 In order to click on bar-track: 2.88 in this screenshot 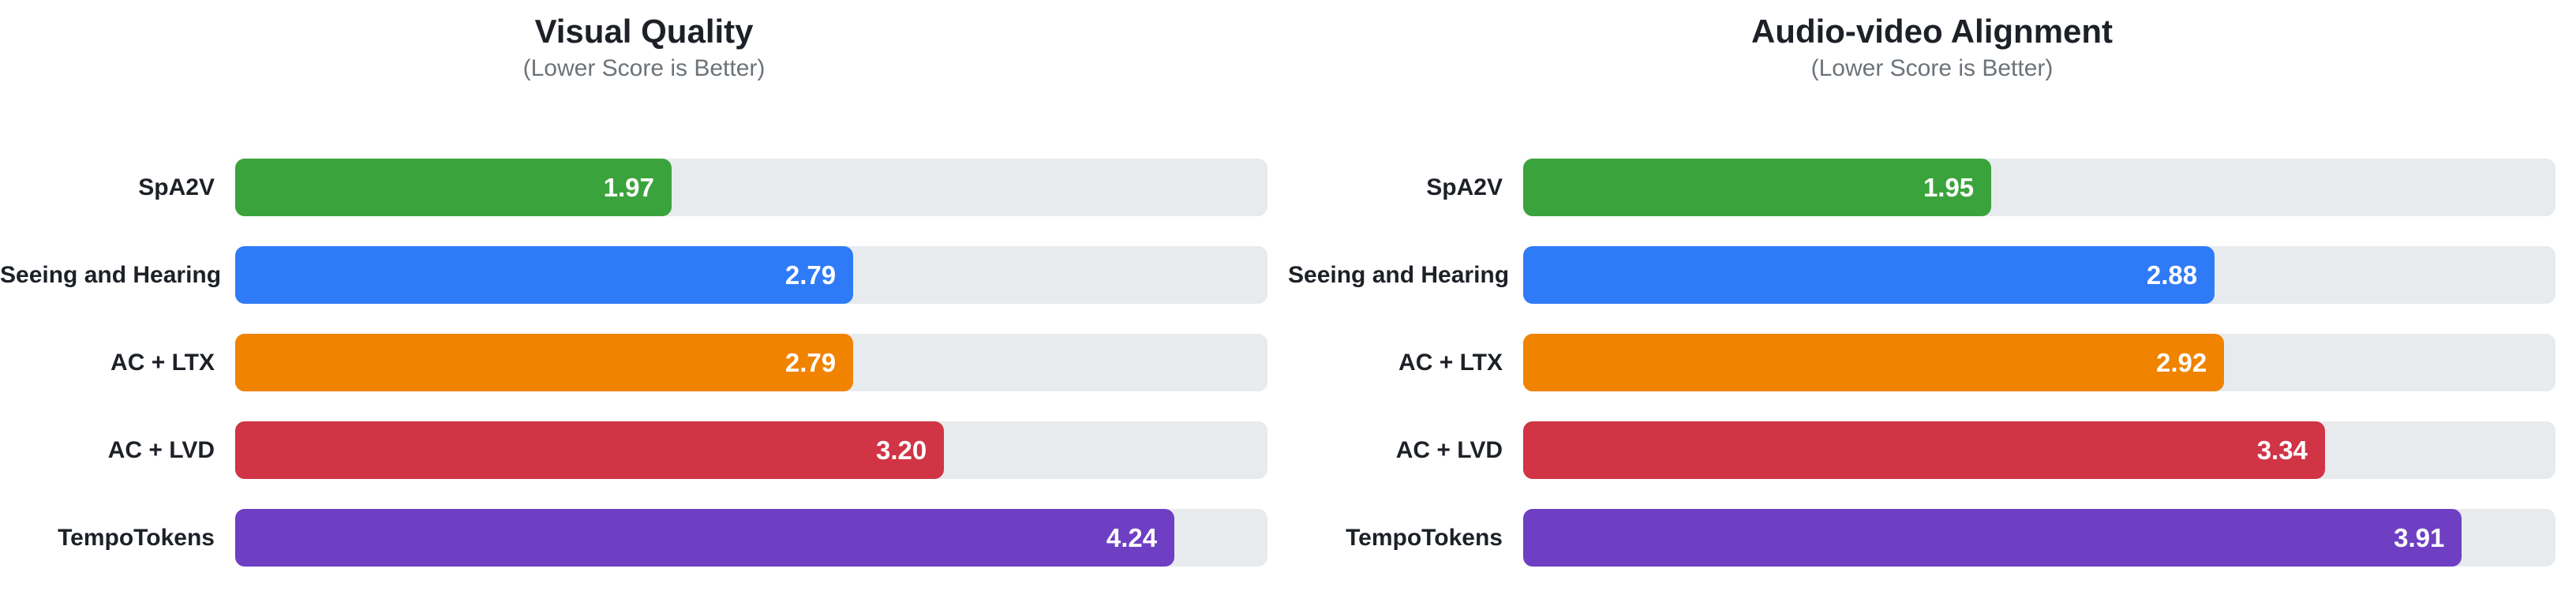, I will do `click(2039, 275)`.